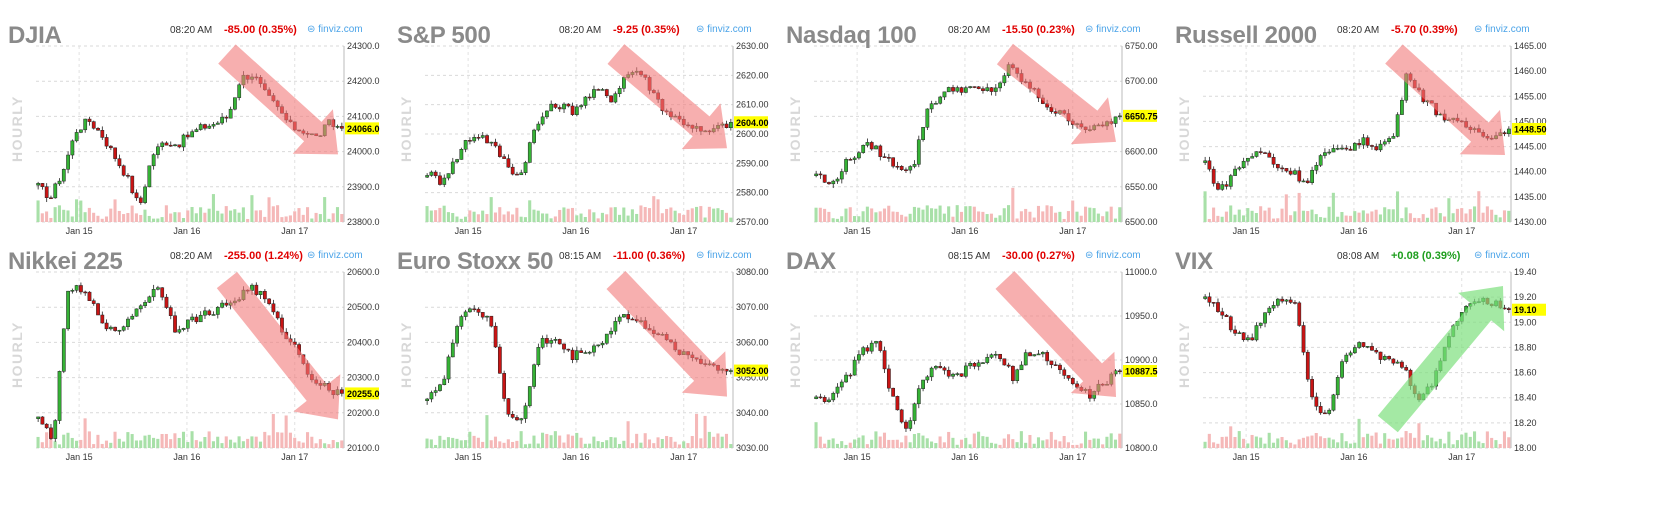 Image resolution: width=1656 pixels, height=505 pixels. I want to click on update-time: 08:20 AM, so click(191, 256).